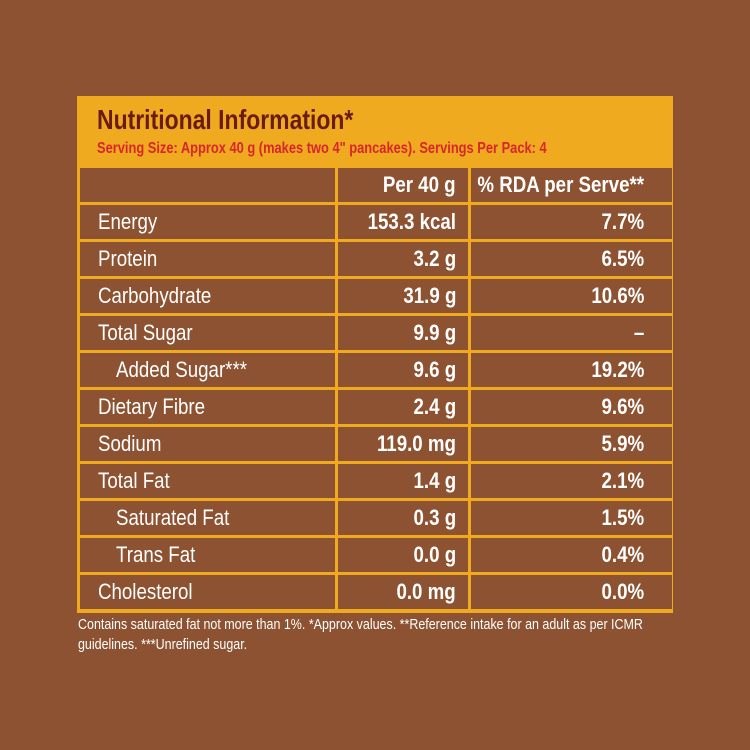 This screenshot has width=750, height=750. Describe the element at coordinates (403, 518) in the screenshot. I see `table-cell-per-40g-value: 0.3 g` at that location.